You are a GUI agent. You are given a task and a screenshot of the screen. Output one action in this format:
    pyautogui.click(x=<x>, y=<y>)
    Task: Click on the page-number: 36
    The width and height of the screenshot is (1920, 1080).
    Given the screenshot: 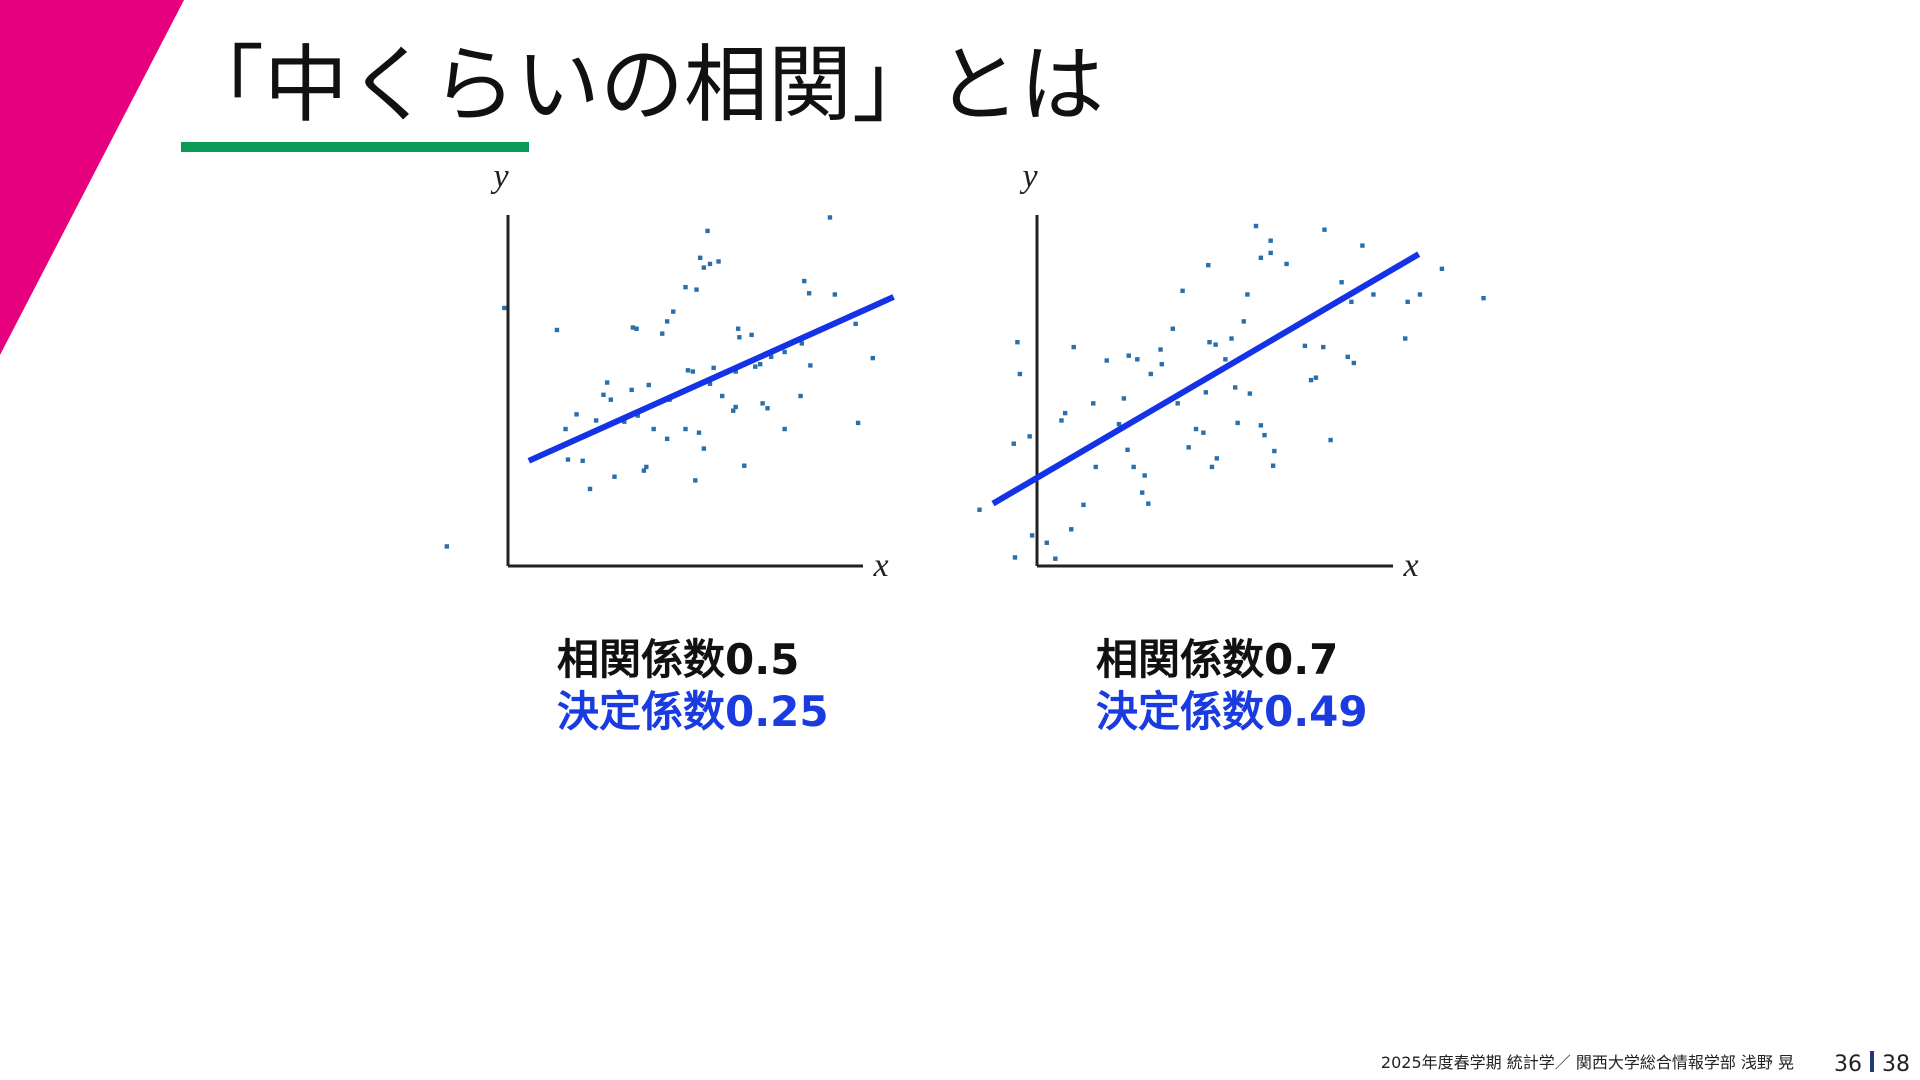 What is the action you would take?
    pyautogui.click(x=1848, y=1064)
    